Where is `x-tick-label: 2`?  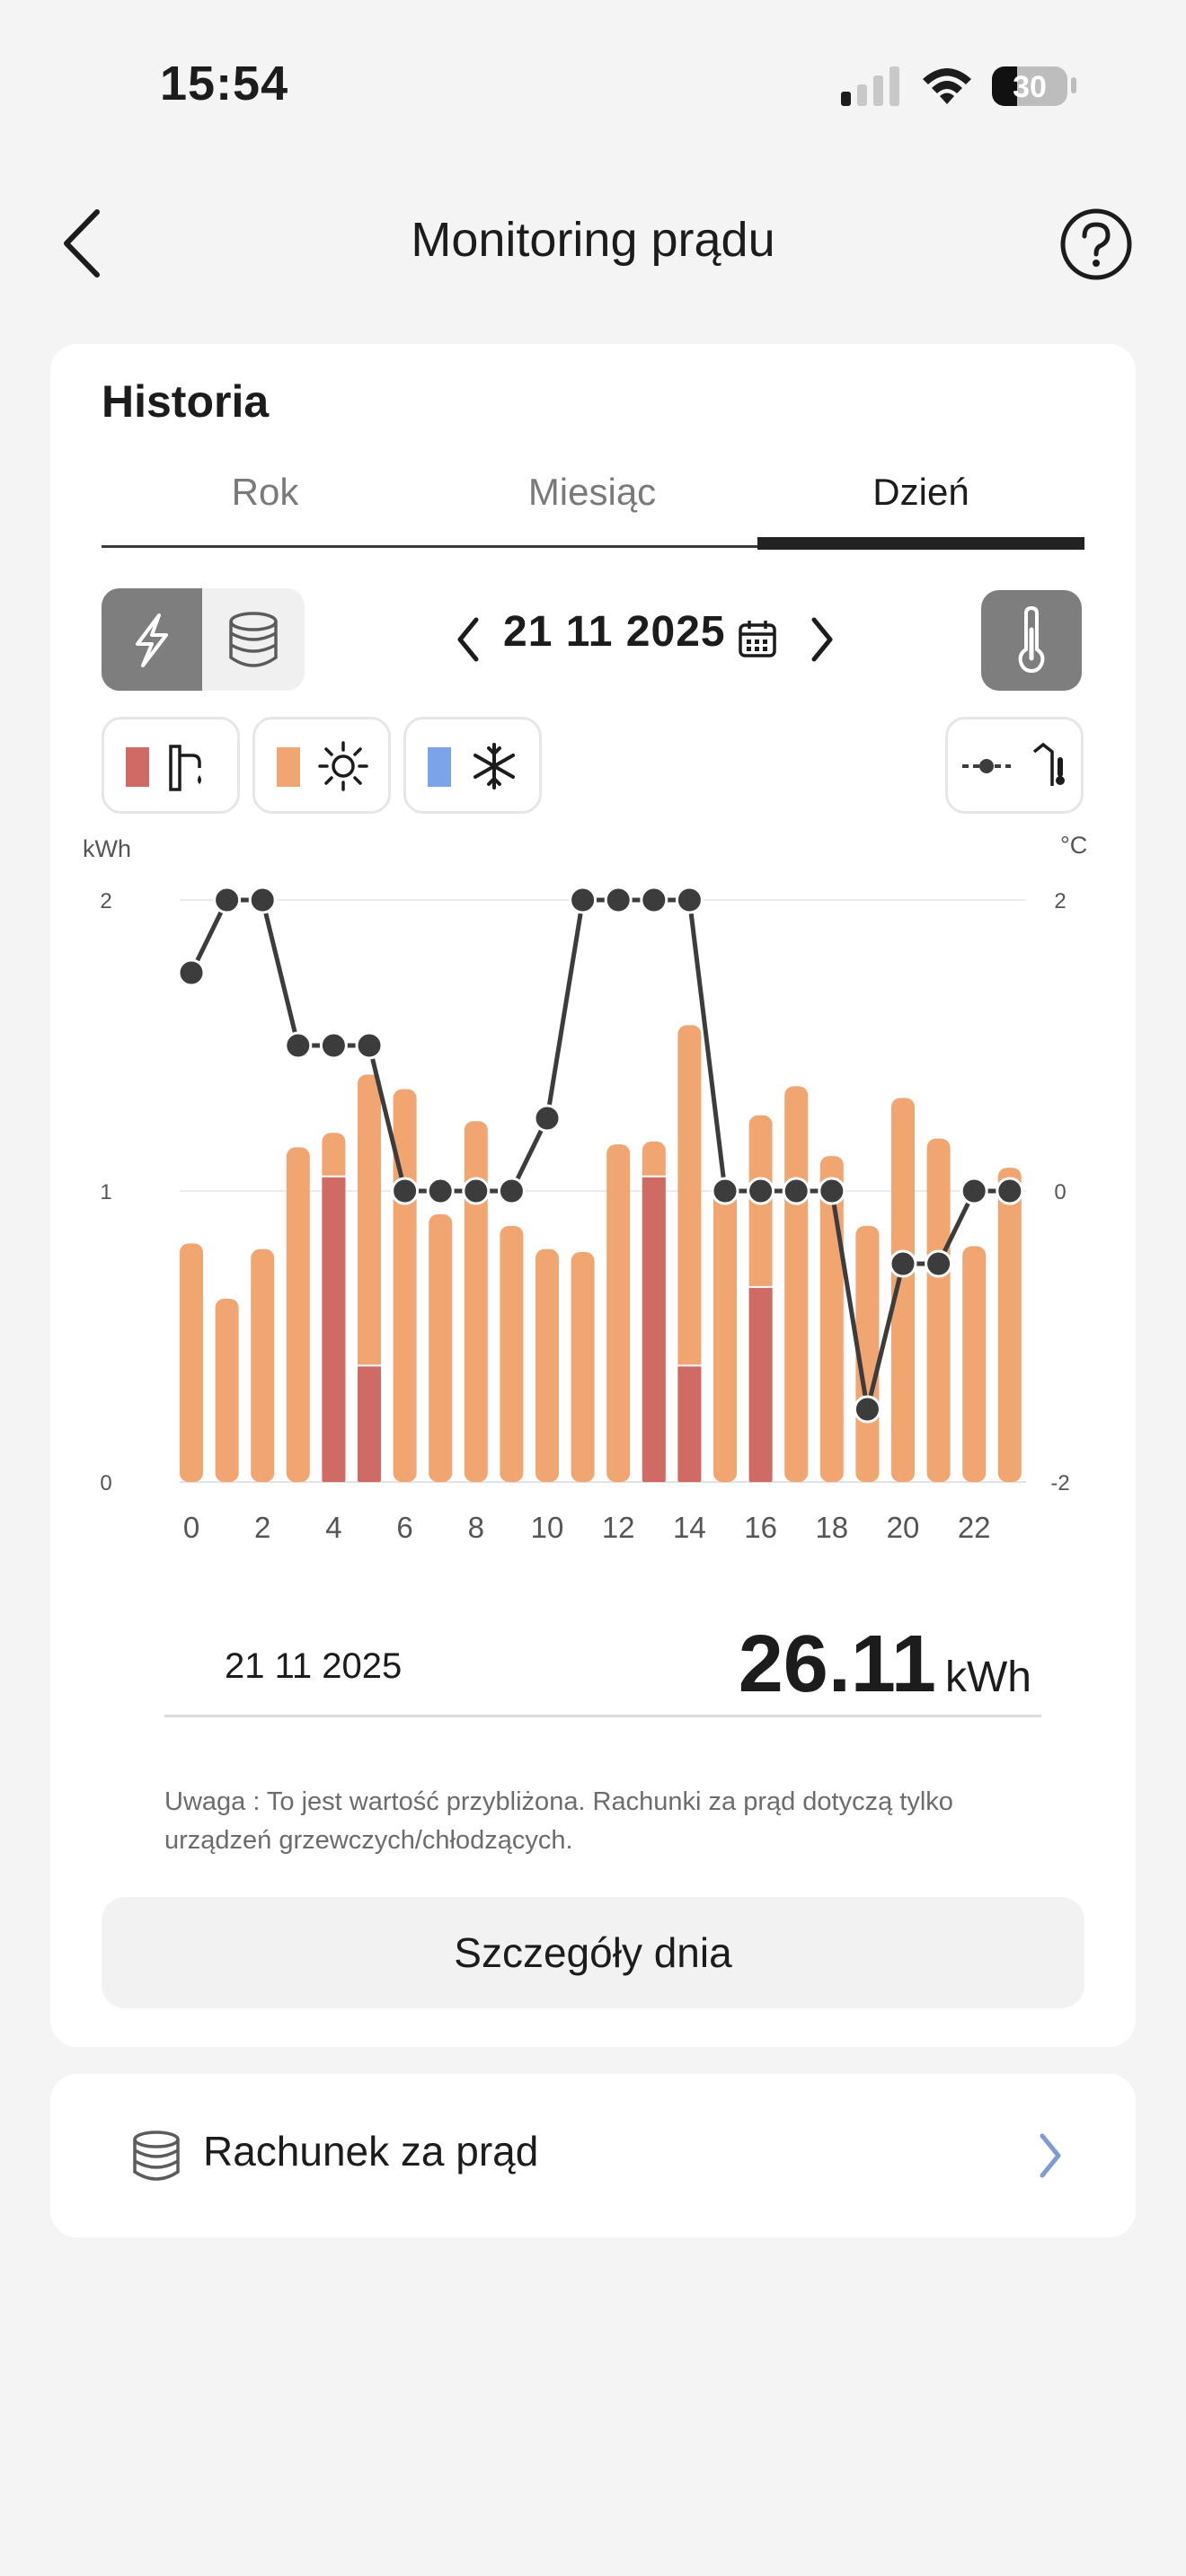 x-tick-label: 2 is located at coordinates (262, 1527).